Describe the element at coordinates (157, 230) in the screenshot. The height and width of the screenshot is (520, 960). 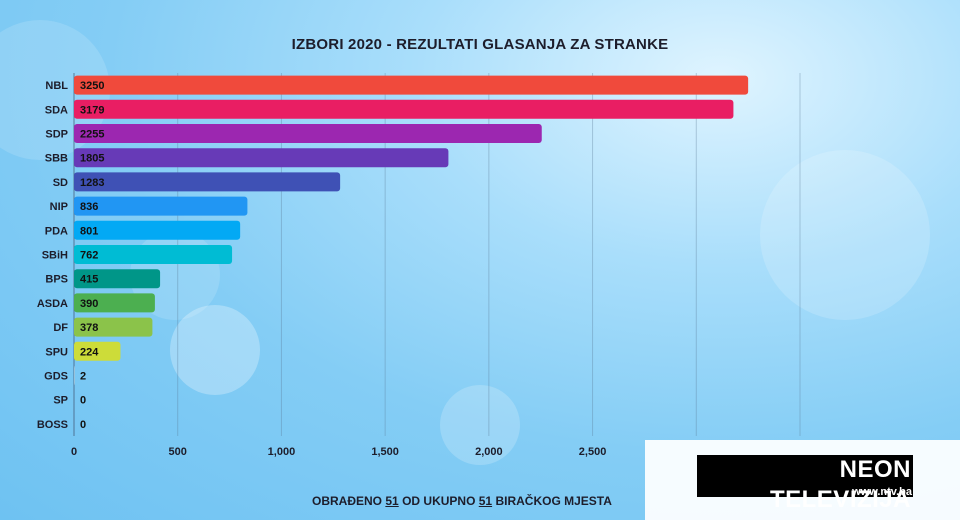
I see `bar-pda` at that location.